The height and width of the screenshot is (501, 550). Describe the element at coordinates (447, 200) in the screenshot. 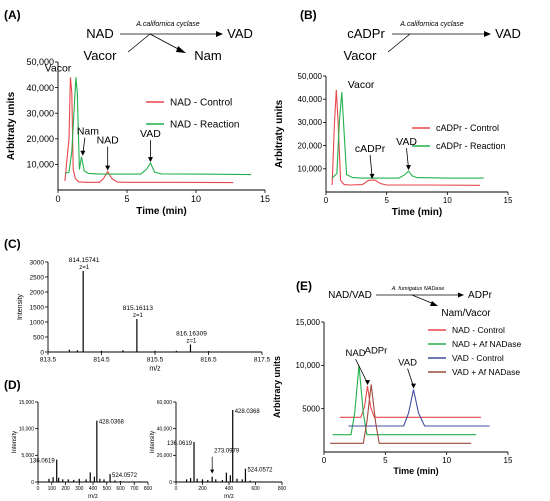

I see `chart-b-x-tick-label: 10` at that location.